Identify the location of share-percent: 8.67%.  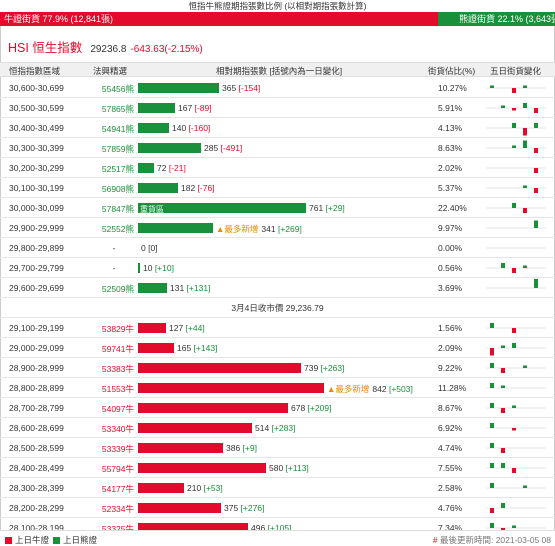
(450, 408).